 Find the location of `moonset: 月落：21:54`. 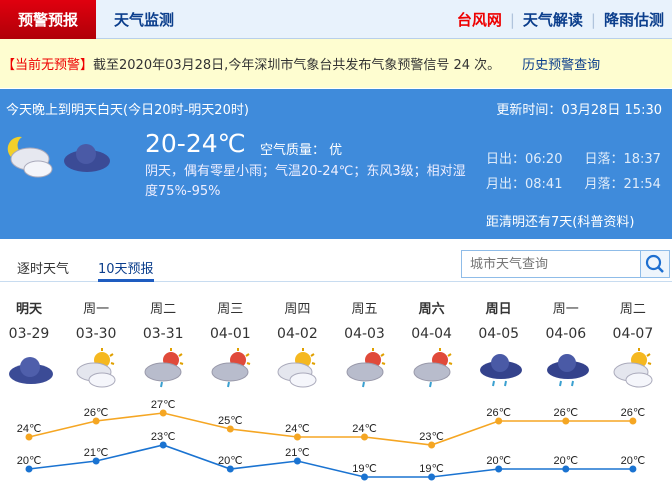

moonset: 月落：21:54 is located at coordinates (622, 184).